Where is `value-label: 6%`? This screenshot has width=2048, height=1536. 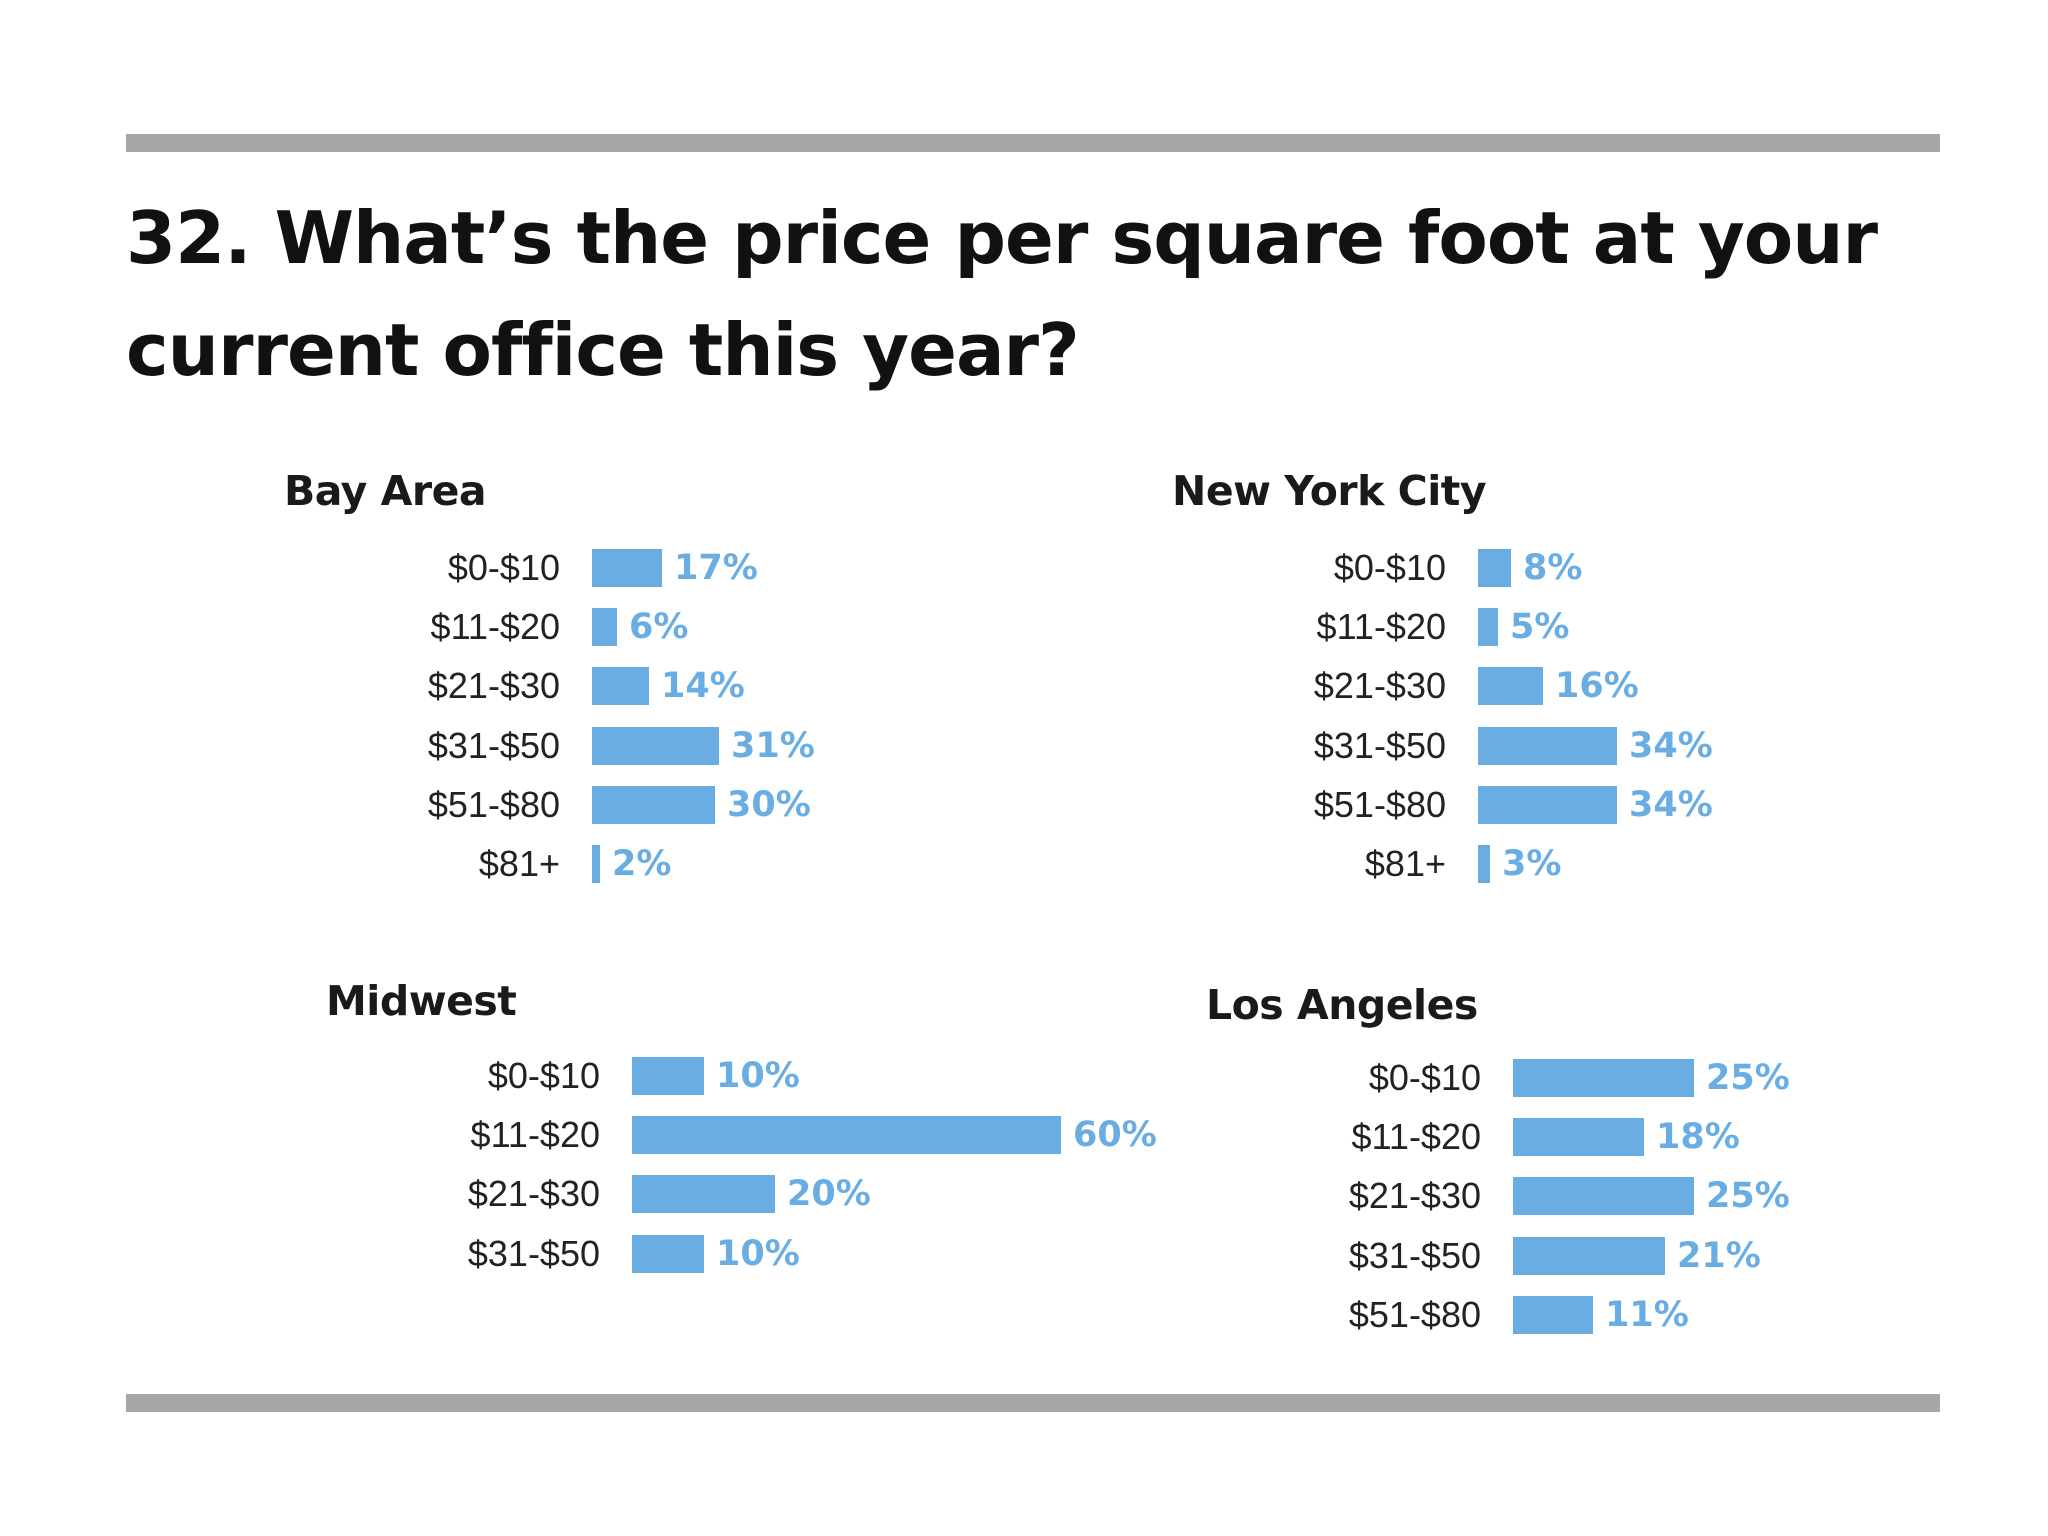
value-label: 6% is located at coordinates (659, 627).